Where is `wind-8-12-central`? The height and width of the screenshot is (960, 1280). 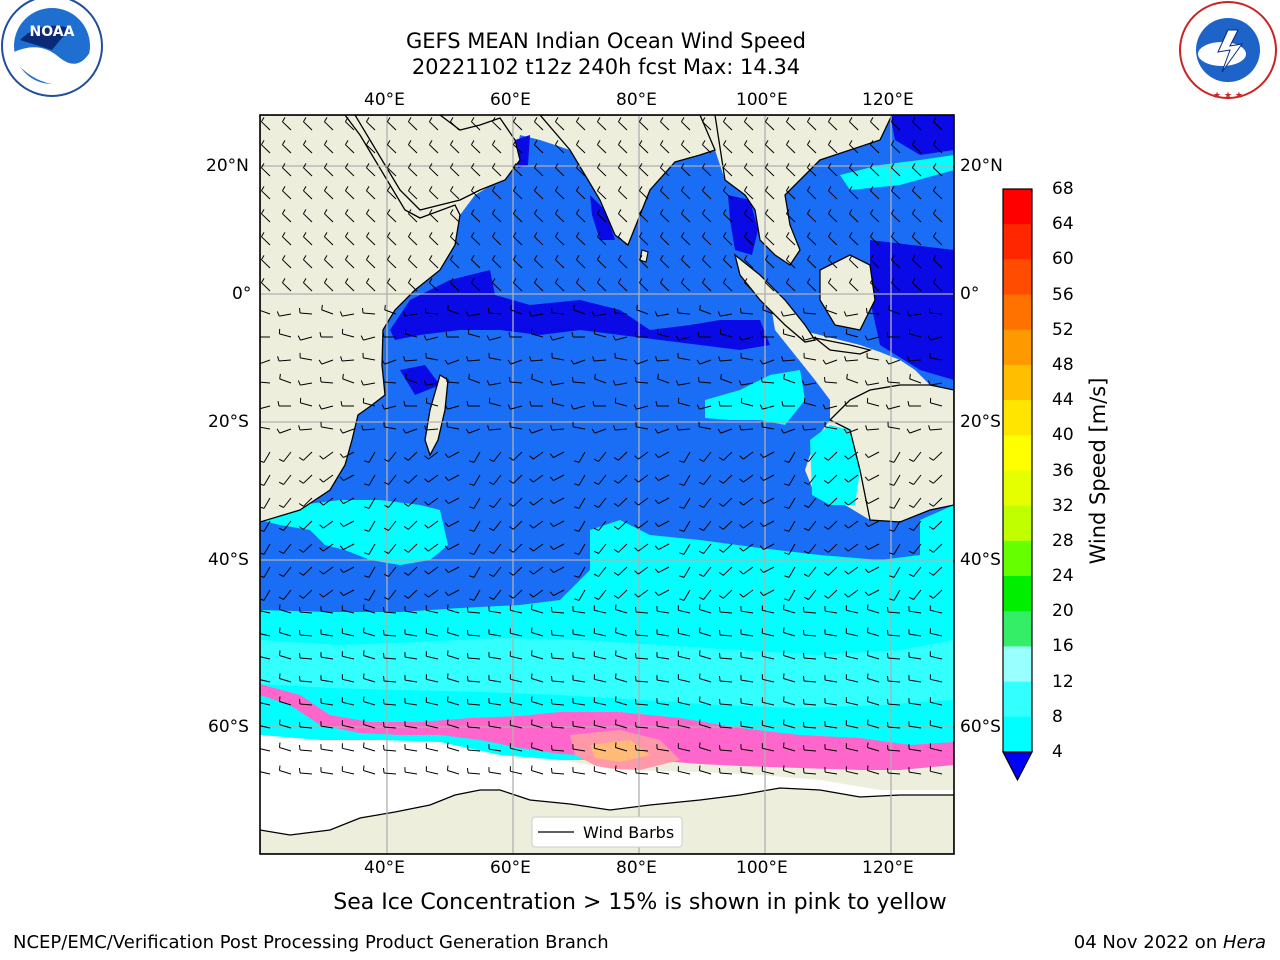 wind-8-12-central is located at coordinates (755, 397).